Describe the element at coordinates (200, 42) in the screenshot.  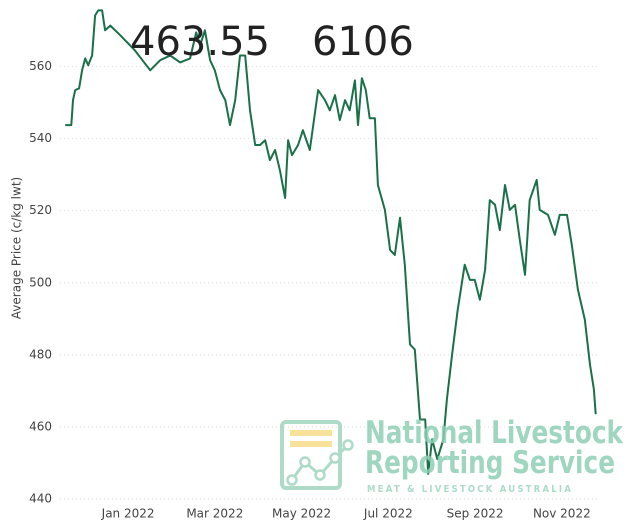
I see `kpi-value: 463.55` at that location.